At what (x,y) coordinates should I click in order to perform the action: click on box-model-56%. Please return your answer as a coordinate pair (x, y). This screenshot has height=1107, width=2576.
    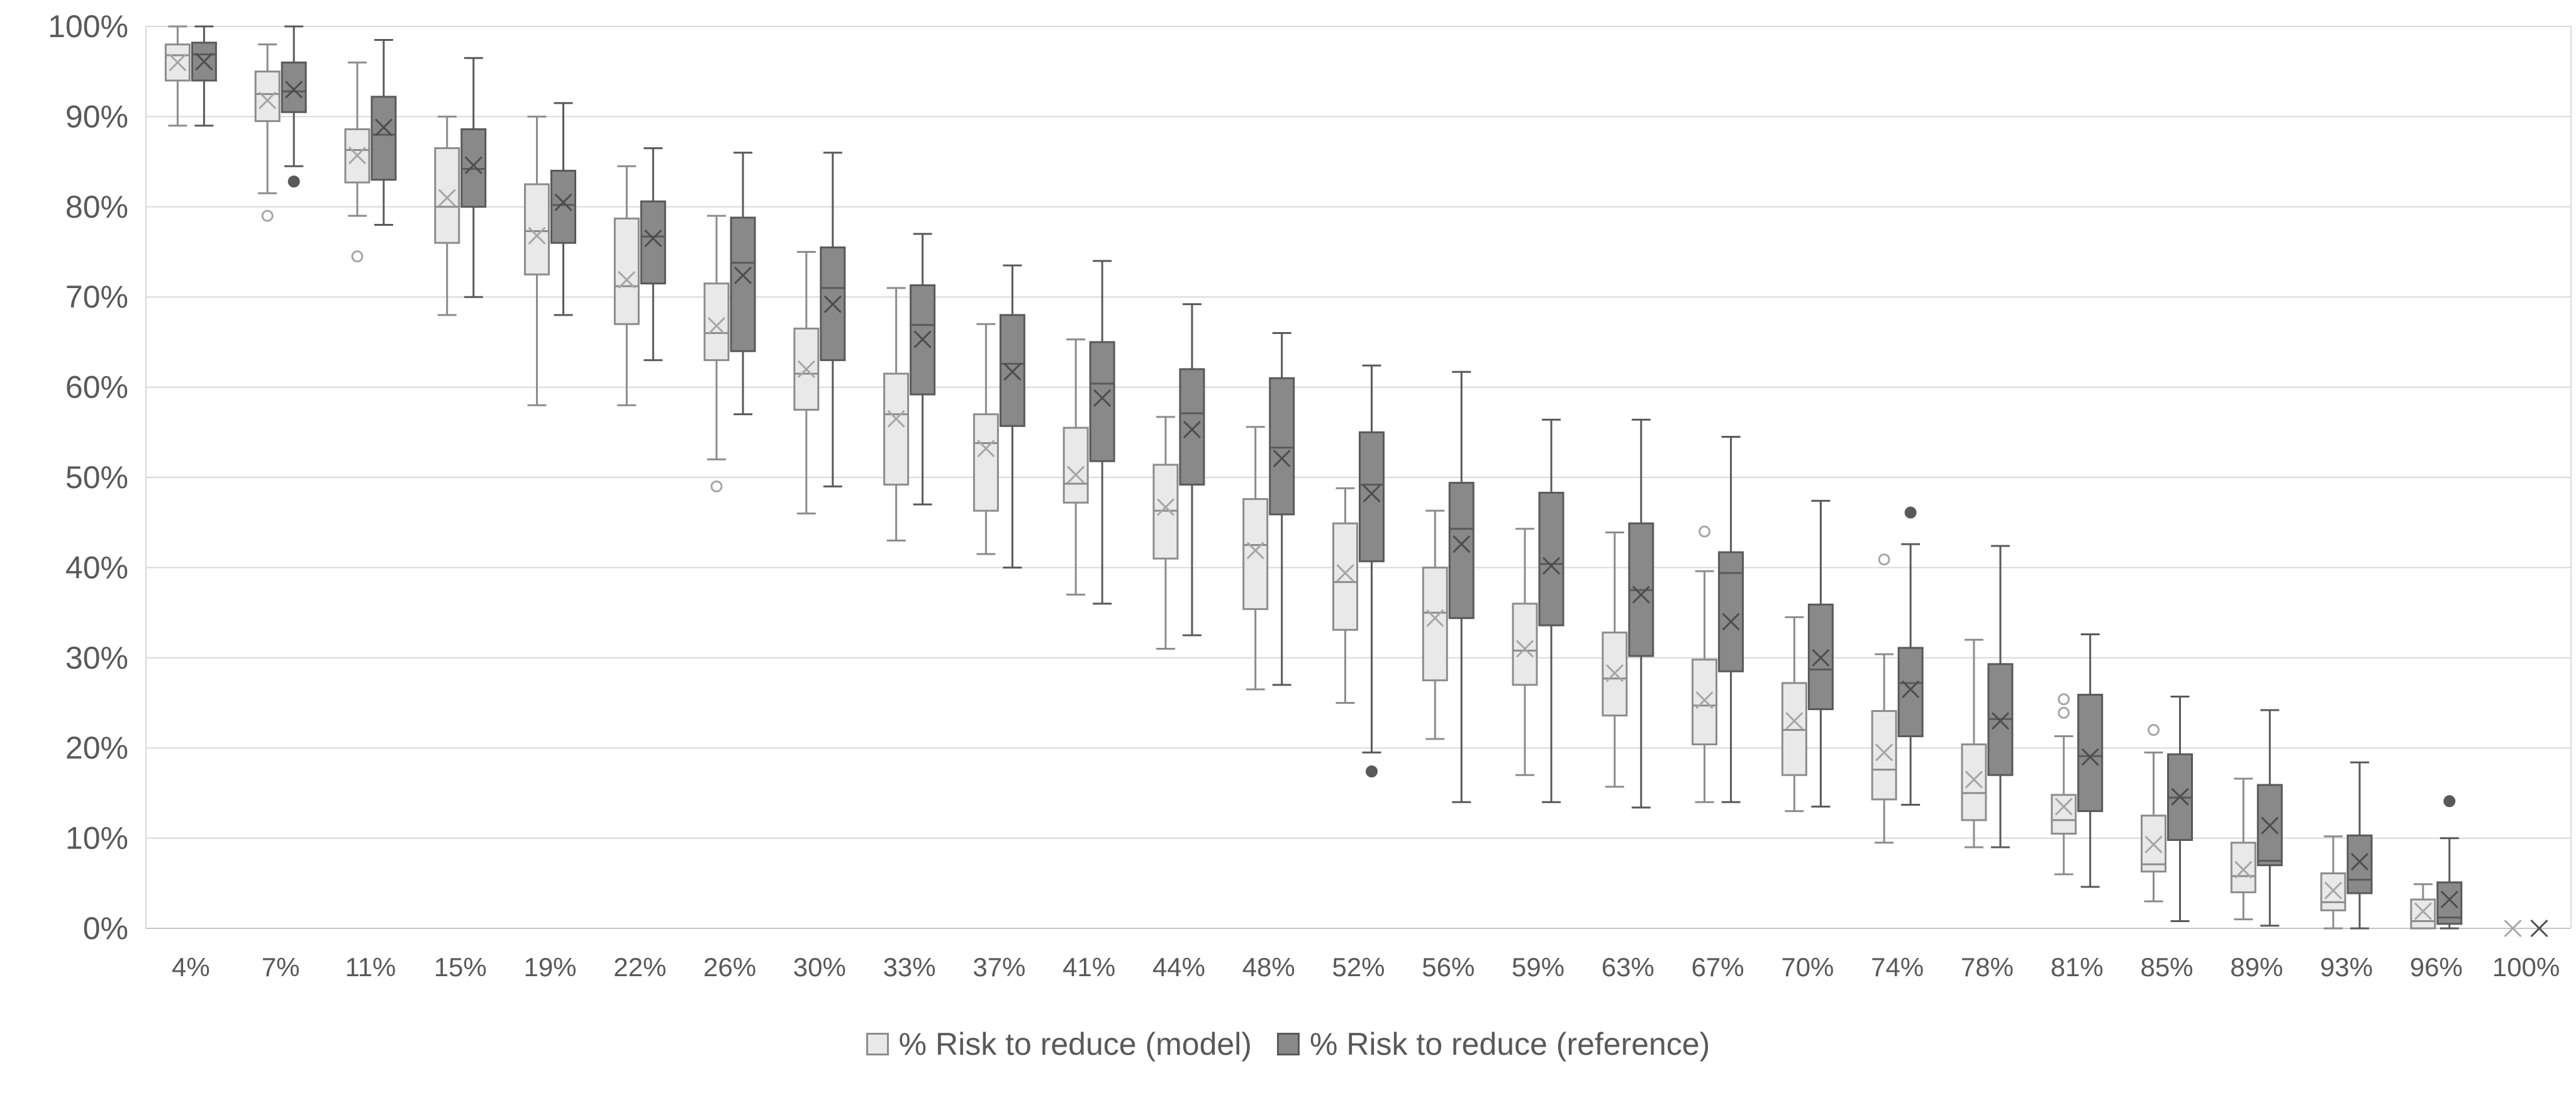
    Looking at the image, I should click on (1435, 625).